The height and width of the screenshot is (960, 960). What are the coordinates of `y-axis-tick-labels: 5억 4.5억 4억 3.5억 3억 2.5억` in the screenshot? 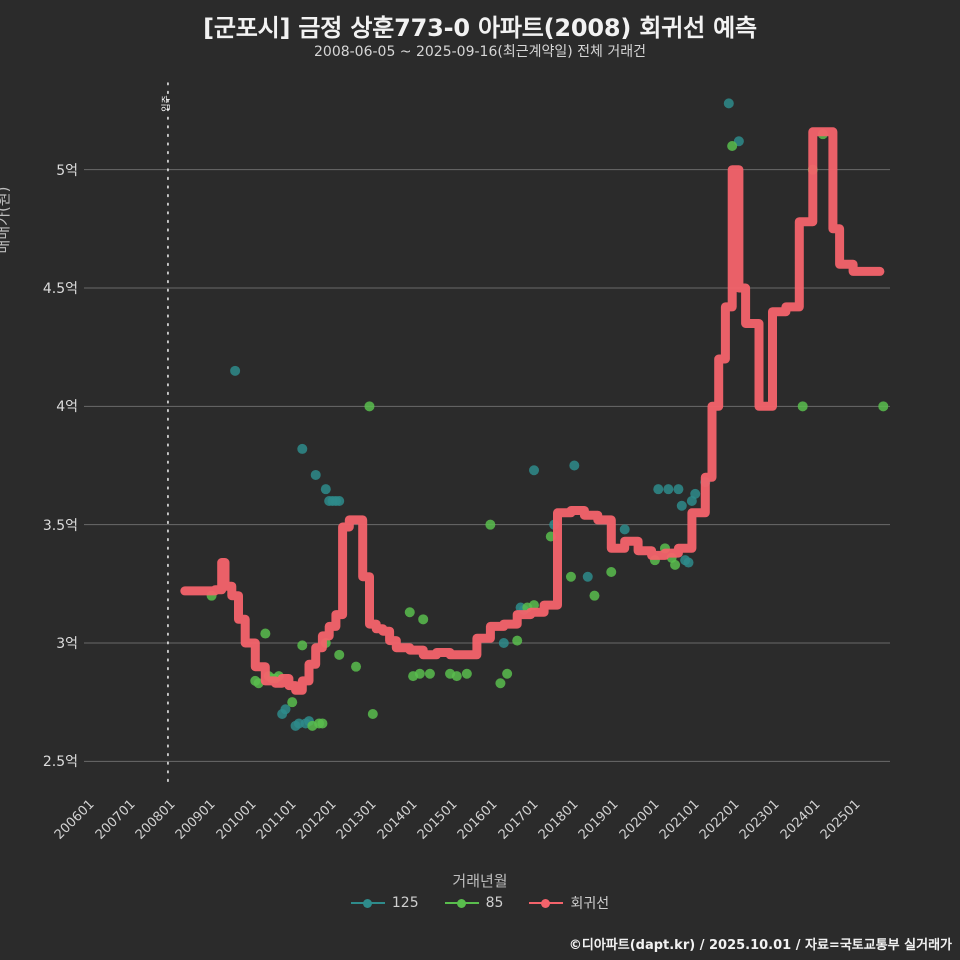 It's located at (39, 480).